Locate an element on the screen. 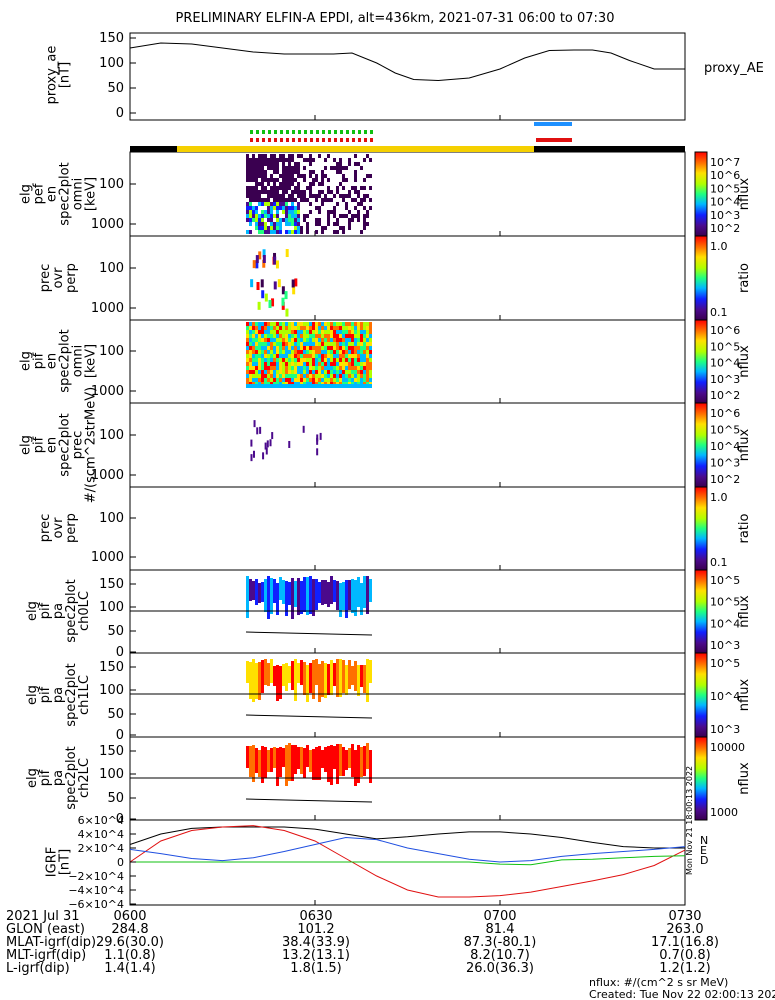 Image resolution: width=775 pixels, height=1000 pixels. igrf-legend-N: N is located at coordinates (704, 840).